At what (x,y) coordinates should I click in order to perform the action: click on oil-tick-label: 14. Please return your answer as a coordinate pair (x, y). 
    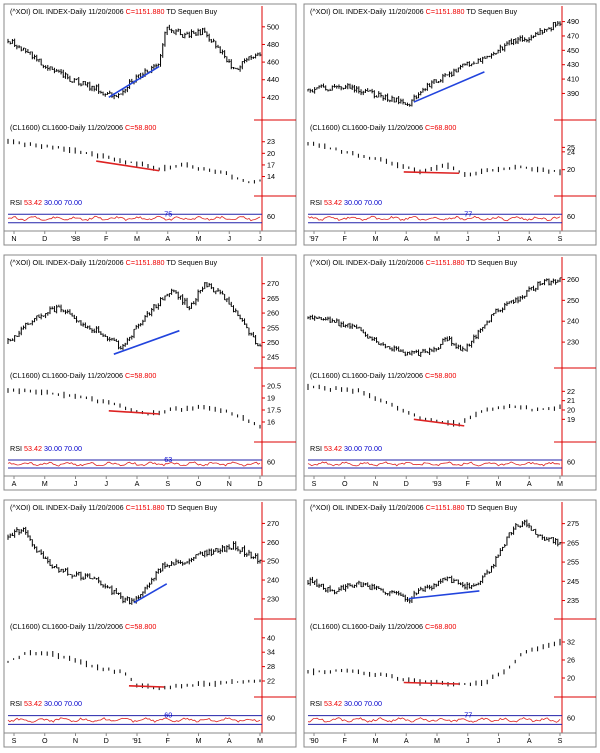
    Looking at the image, I should click on (271, 176).